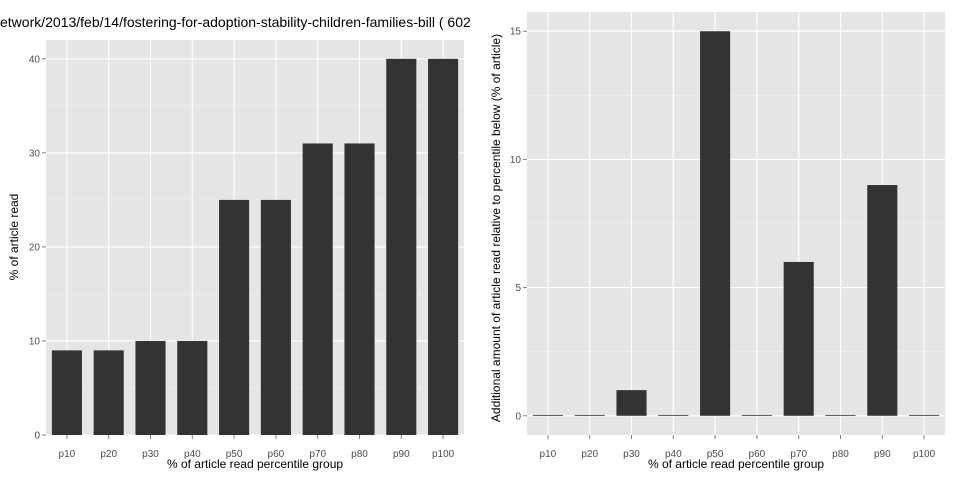  Describe the element at coordinates (14, 237) in the screenshot. I see `y-axis-title: % of article read` at that location.